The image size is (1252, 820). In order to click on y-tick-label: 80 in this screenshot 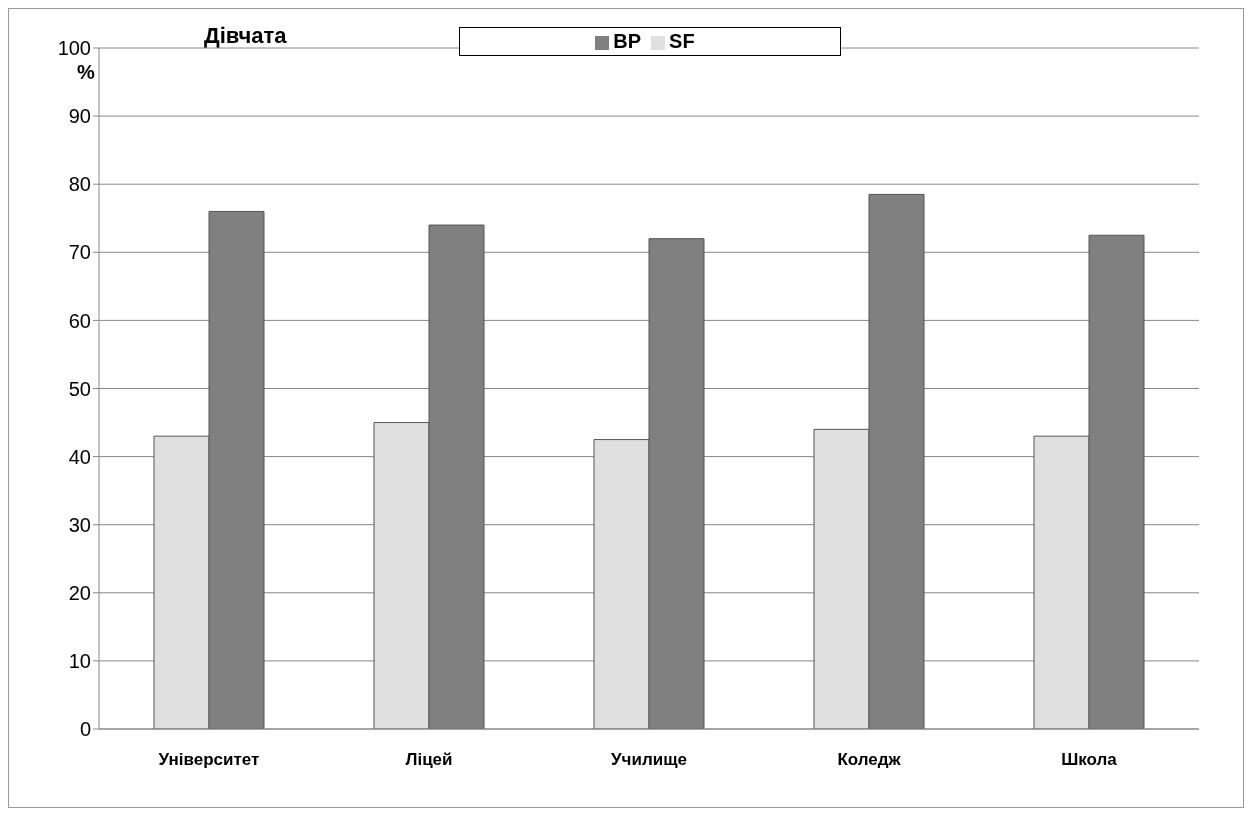, I will do `click(79, 184)`.